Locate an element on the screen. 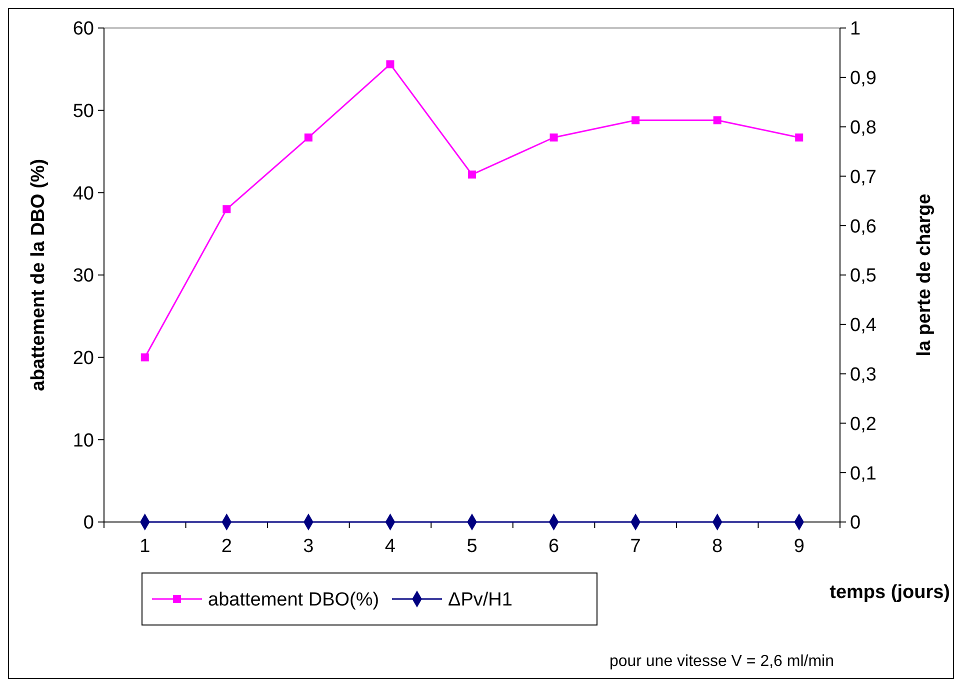  y2-axis-title: la perte de charge is located at coordinates (924, 275).